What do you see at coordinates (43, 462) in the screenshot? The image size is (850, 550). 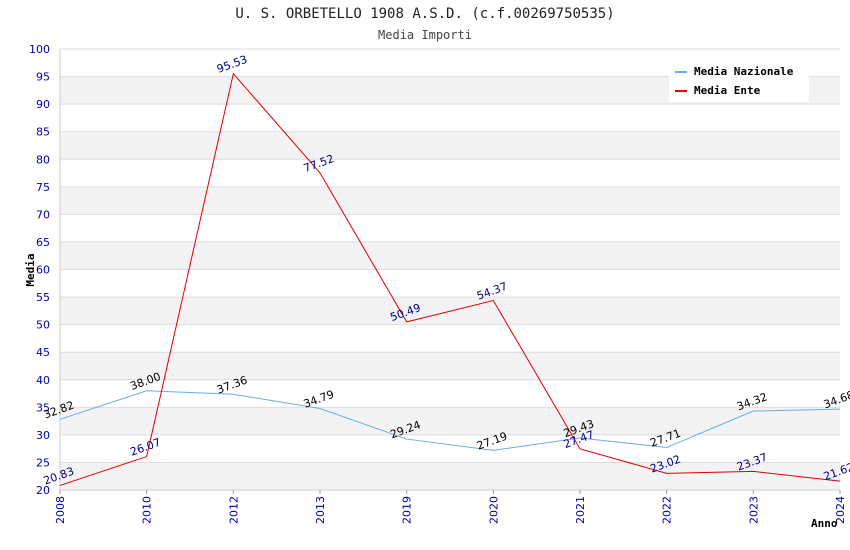 I see `y-tick-label: 25` at bounding box center [43, 462].